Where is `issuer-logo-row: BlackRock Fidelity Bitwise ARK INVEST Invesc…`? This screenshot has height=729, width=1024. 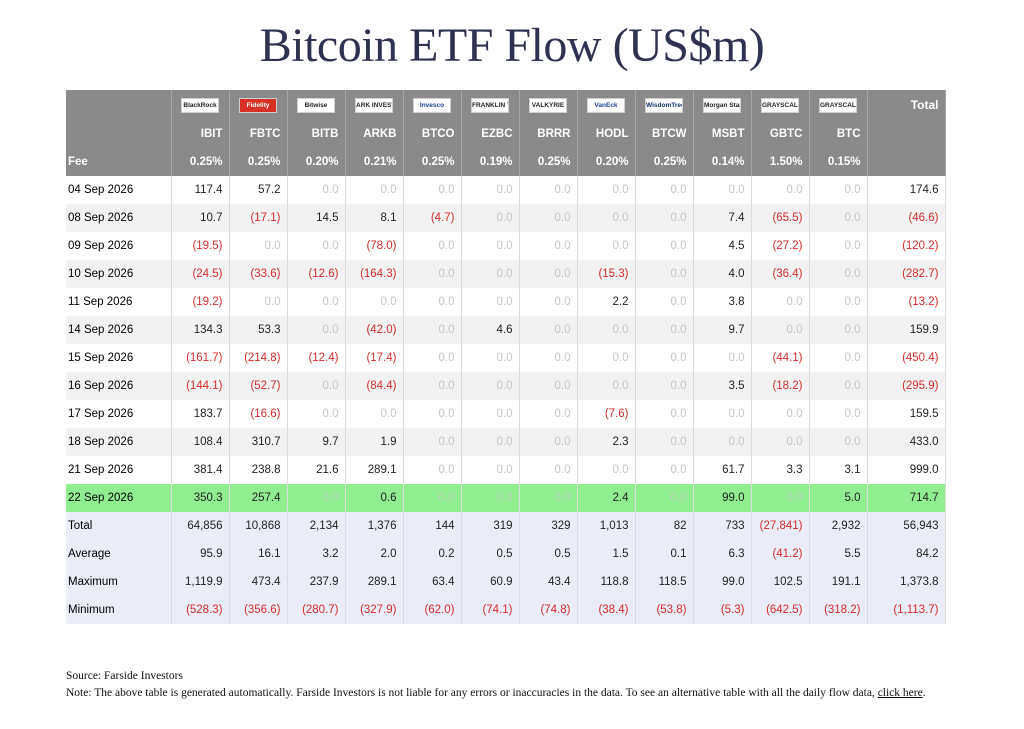
issuer-logo-row: BlackRock Fidelity Bitwise ARK INVEST Invesc… is located at coordinates (506, 105).